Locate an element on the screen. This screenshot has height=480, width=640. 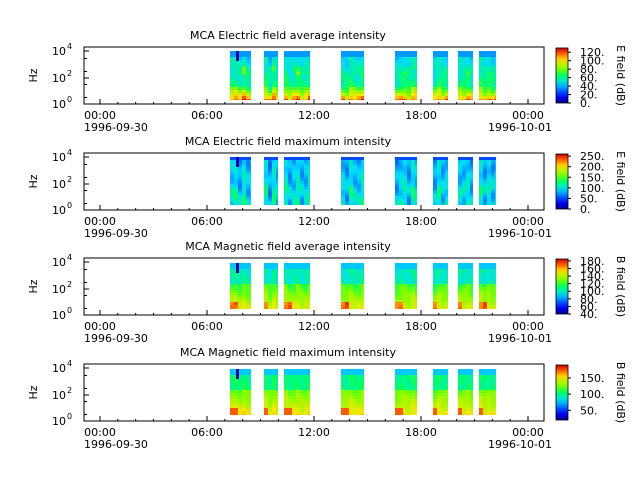
y-tick-exponent: 4 is located at coordinates (69, 363).